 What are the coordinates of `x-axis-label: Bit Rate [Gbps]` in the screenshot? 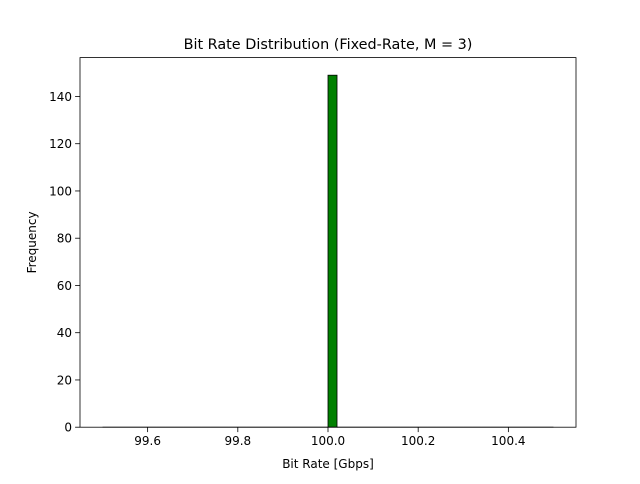 It's located at (328, 464).